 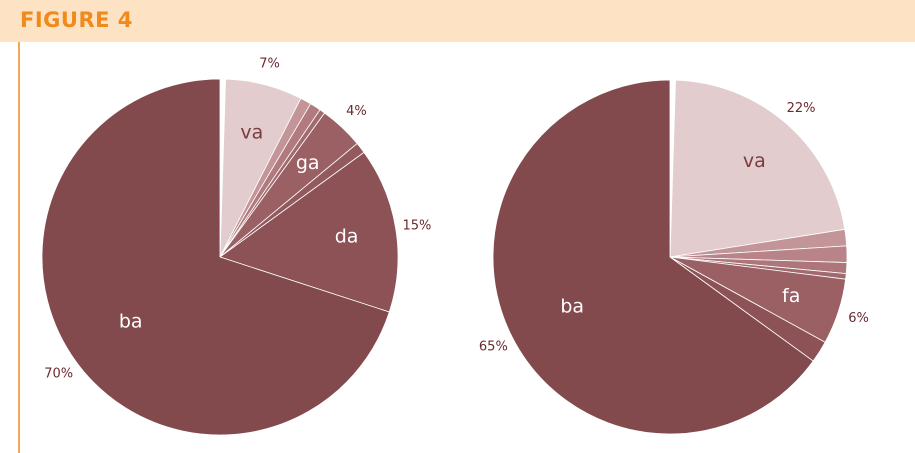 I want to click on header: FIGURE 4, so click(x=457, y=21).